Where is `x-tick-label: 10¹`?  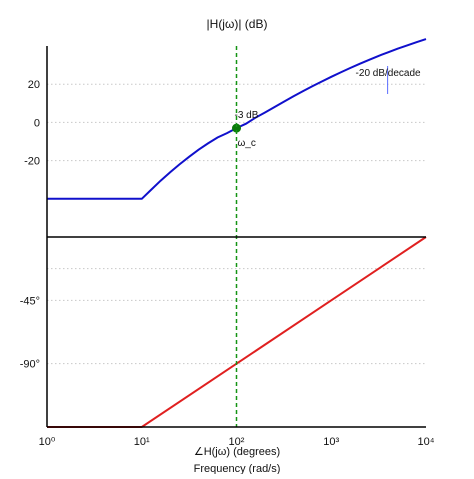
x-tick-label: 10¹ is located at coordinates (142, 442).